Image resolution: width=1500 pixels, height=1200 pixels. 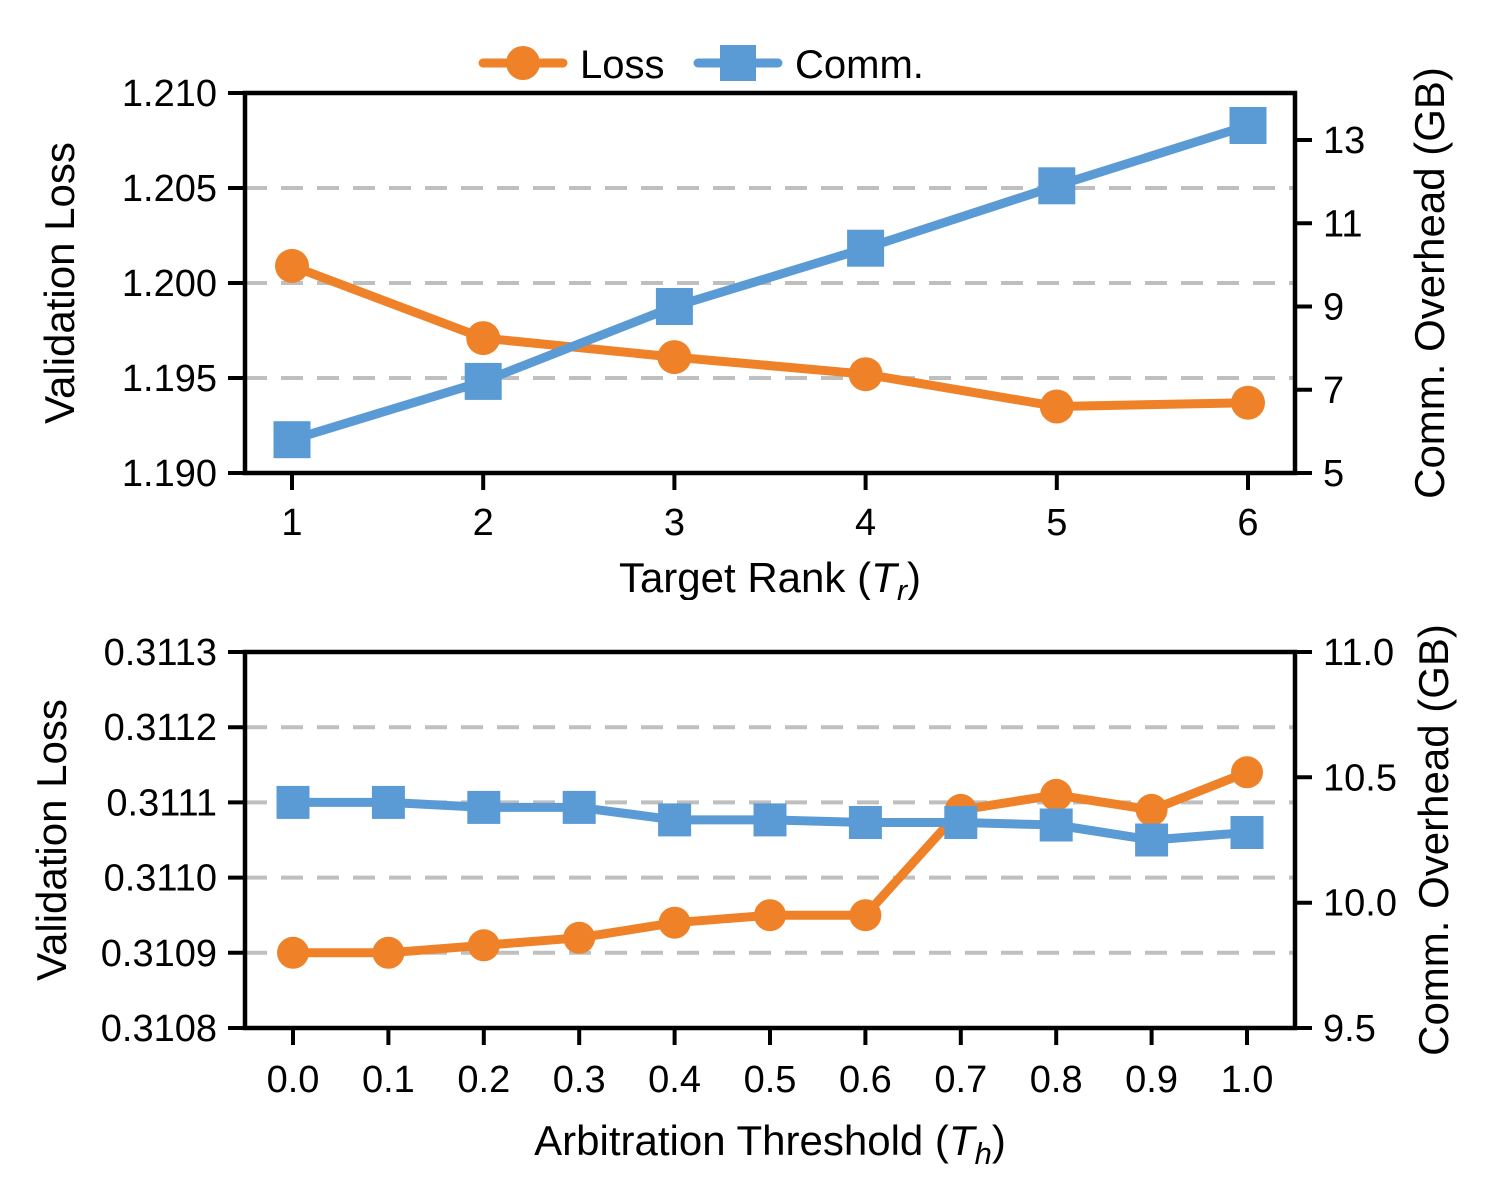 I want to click on bottom-chart-series-layer, so click(x=770, y=862).